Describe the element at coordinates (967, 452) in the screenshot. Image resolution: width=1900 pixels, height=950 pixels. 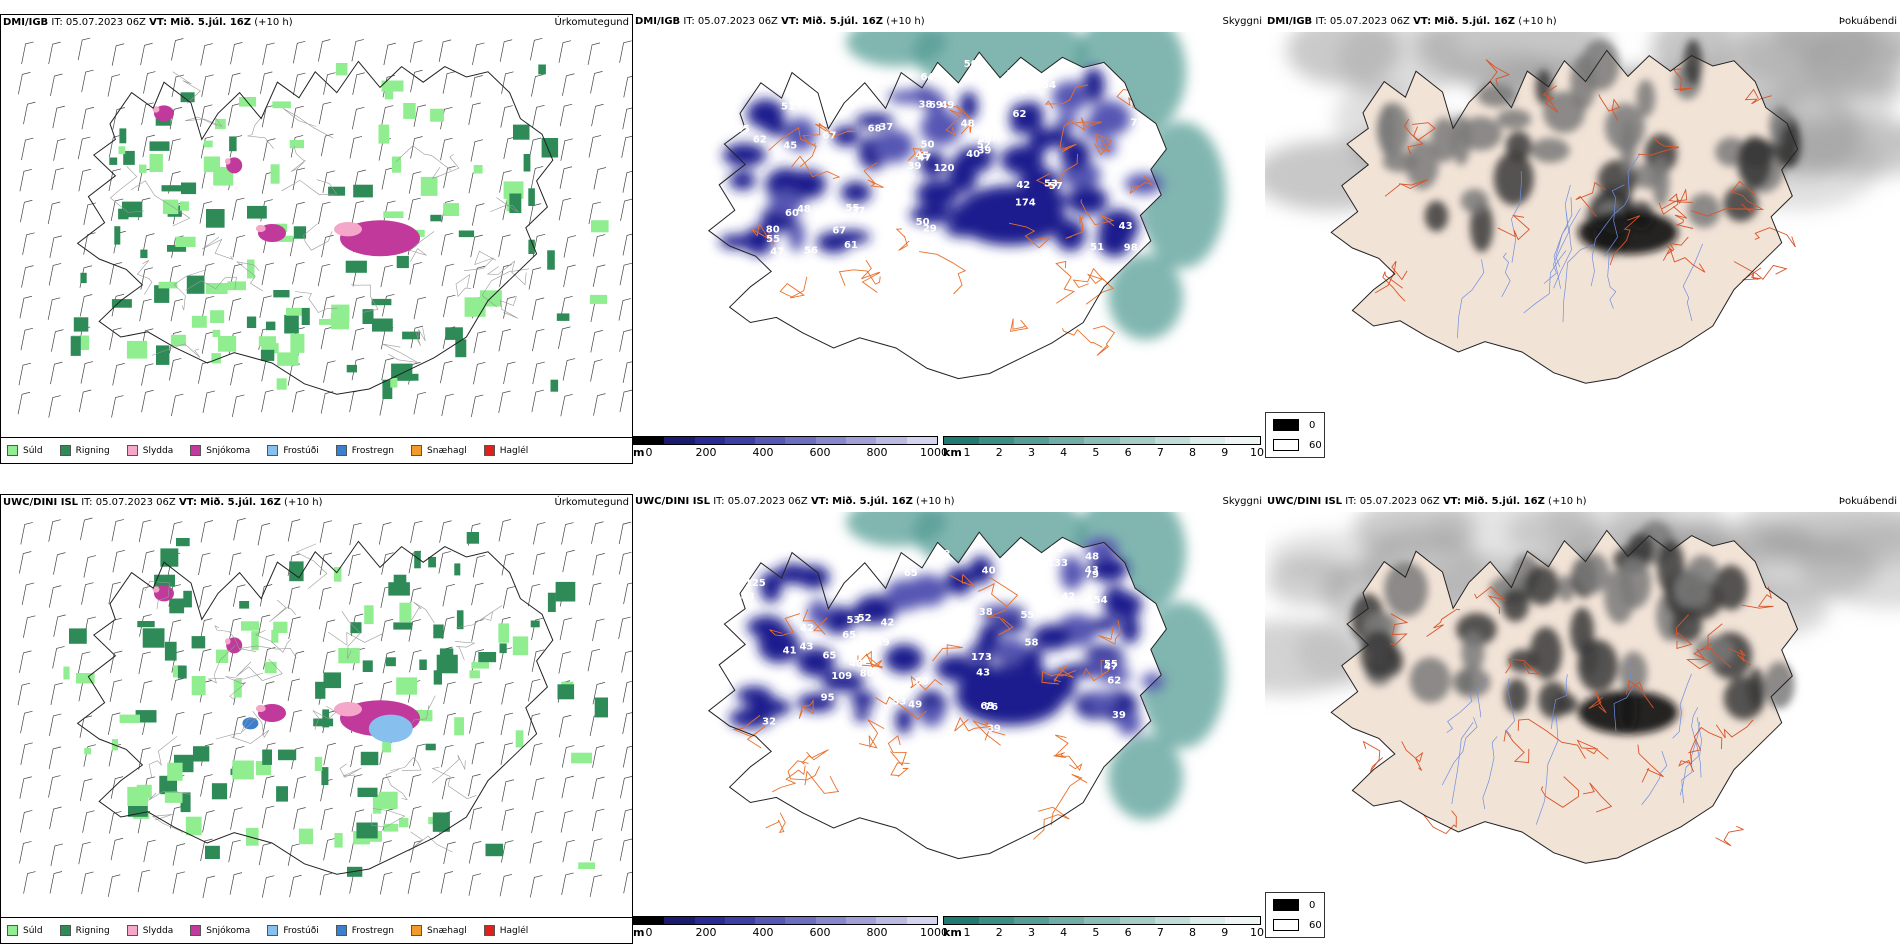
I see `visibility-tick: 1` at that location.